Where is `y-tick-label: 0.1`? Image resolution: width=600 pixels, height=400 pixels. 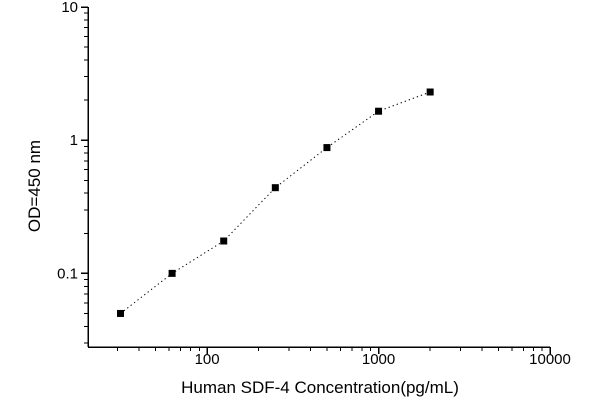 y-tick-label: 0.1 is located at coordinates (67, 273).